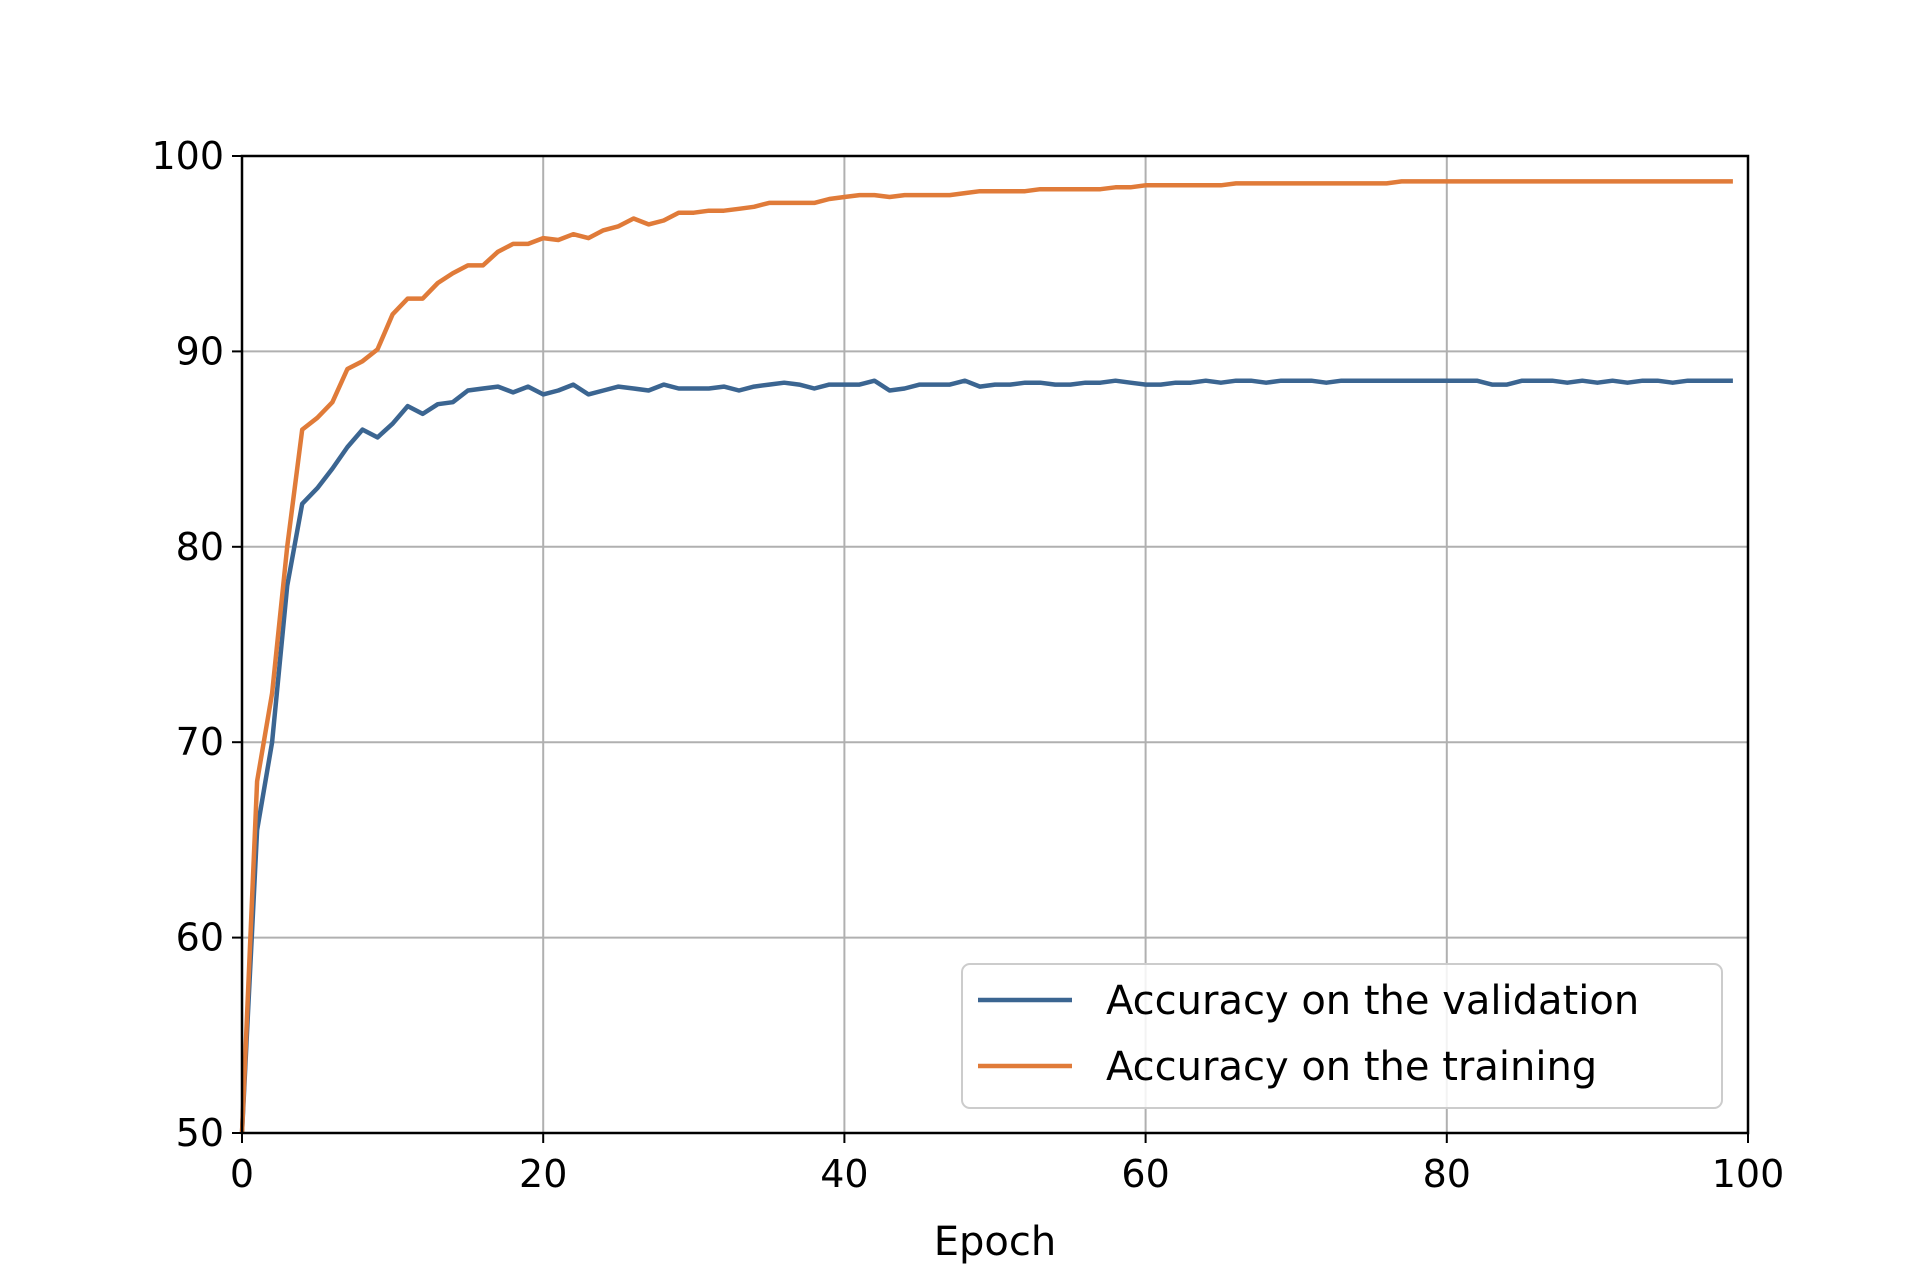 Image resolution: width=1920 pixels, height=1280 pixels. Describe the element at coordinates (200, 351) in the screenshot. I see `y-tick-label: 90` at that location.